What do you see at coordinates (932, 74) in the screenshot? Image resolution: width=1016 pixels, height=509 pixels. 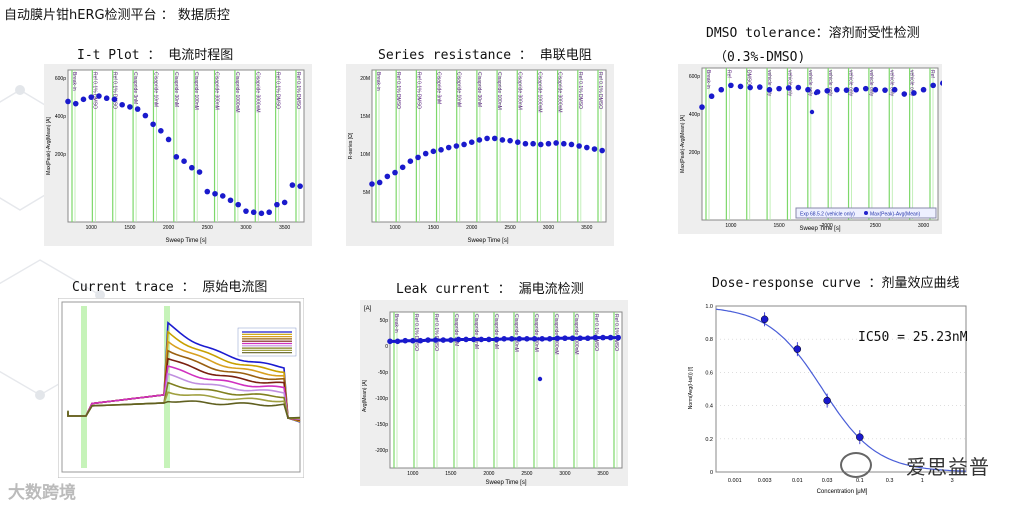 I see `marker-label: Ref` at bounding box center [932, 74].